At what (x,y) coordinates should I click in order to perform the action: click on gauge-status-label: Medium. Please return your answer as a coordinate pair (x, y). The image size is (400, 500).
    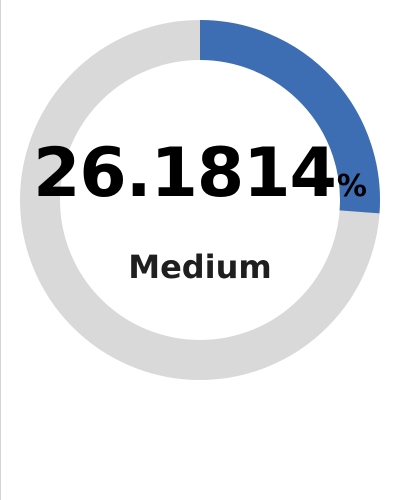
    Looking at the image, I should click on (200, 267).